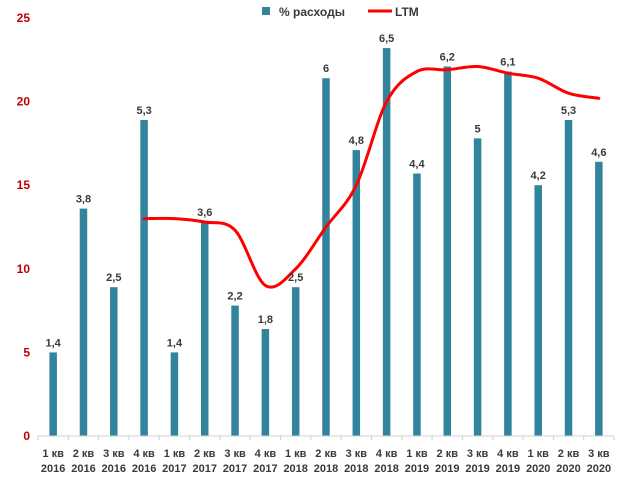 This screenshot has height=478, width=624. What do you see at coordinates (295, 469) in the screenshot?
I see `x-tick-label-year-8: 2018` at bounding box center [295, 469].